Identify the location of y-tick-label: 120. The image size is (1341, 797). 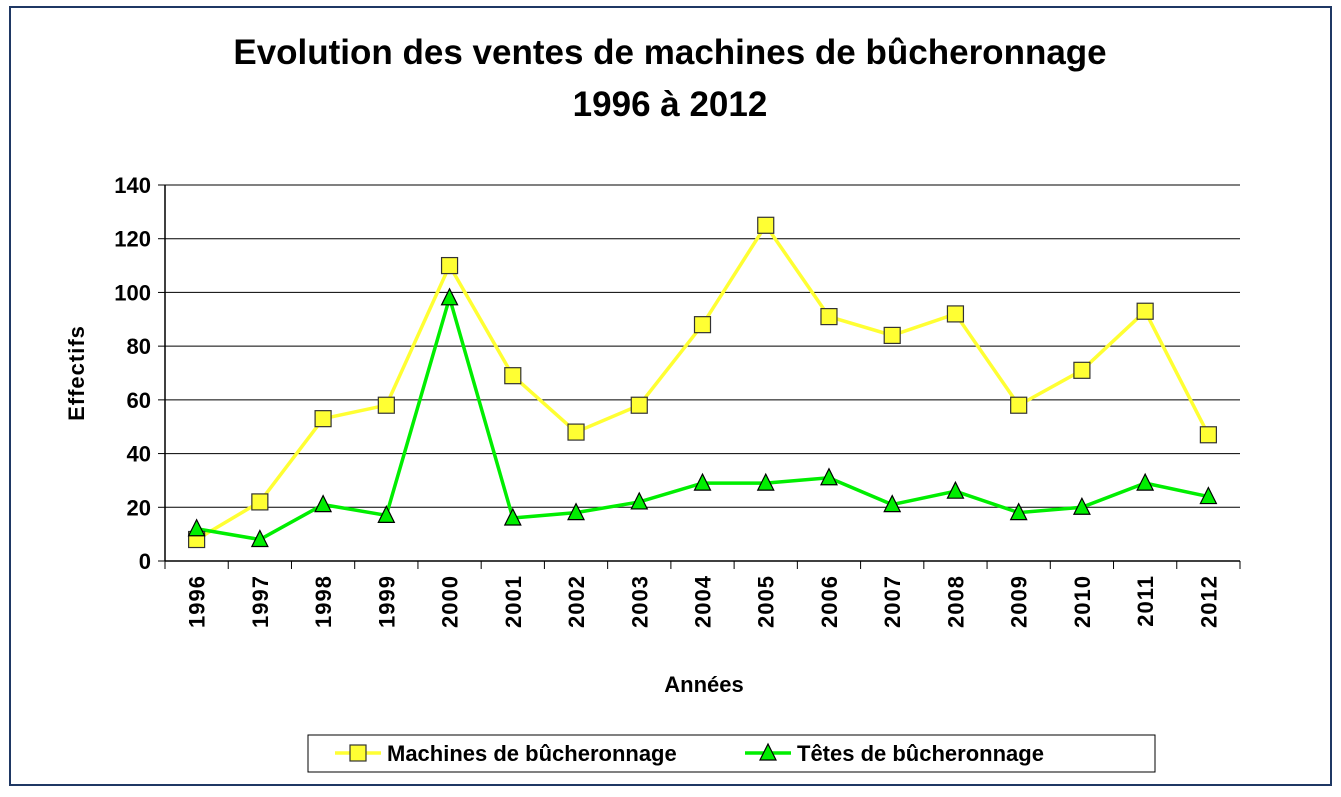
(132, 239).